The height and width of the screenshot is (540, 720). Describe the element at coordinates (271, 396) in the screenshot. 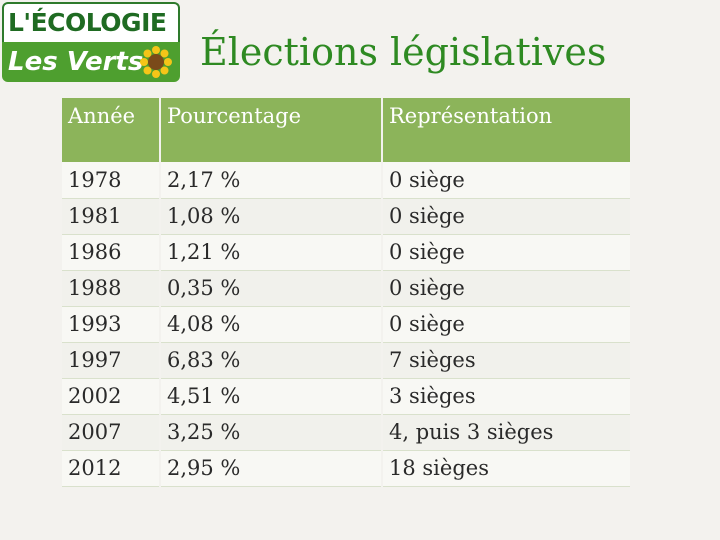

I see `cell-pourcentage: 4,51 %` at that location.